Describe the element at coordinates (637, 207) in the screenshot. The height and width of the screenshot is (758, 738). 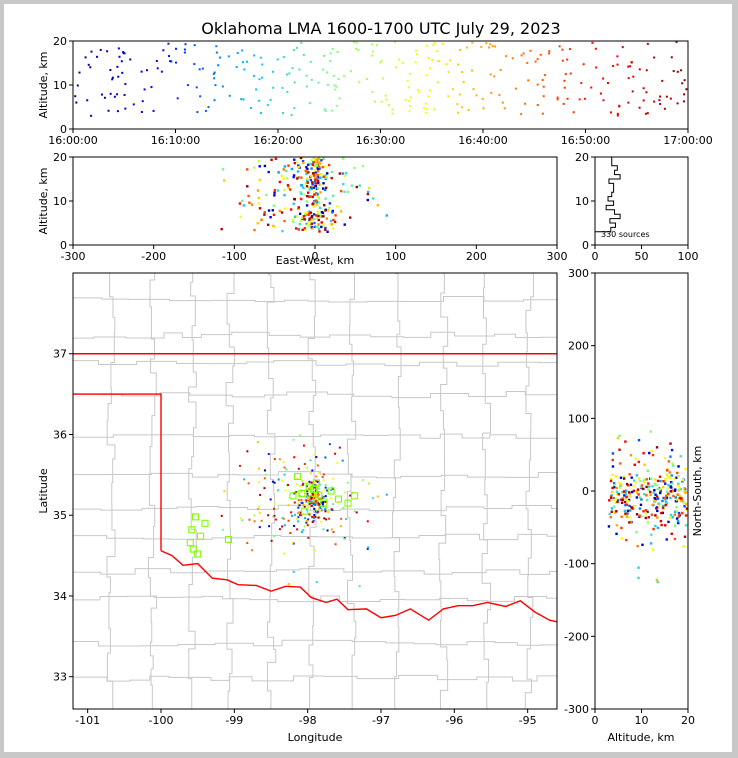
I see `altitude-histogram-panel: 0 50 100 0 10 20 330 sources` at that location.